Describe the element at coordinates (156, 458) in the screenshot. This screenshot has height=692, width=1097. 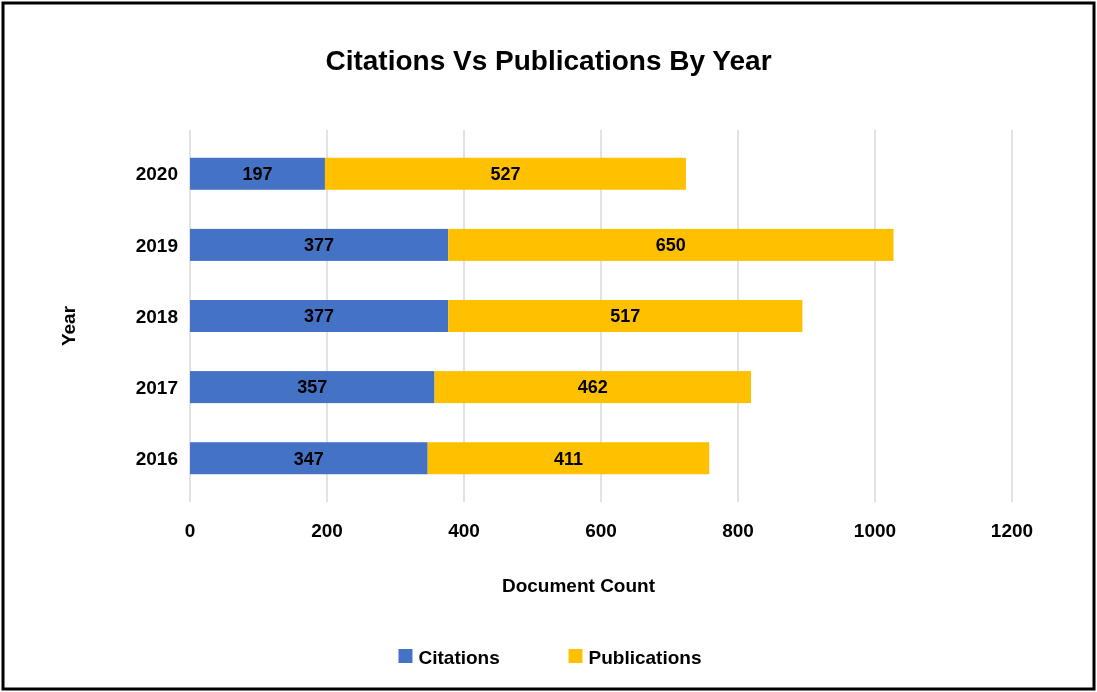
I see `y-tick-label: 2016` at that location.